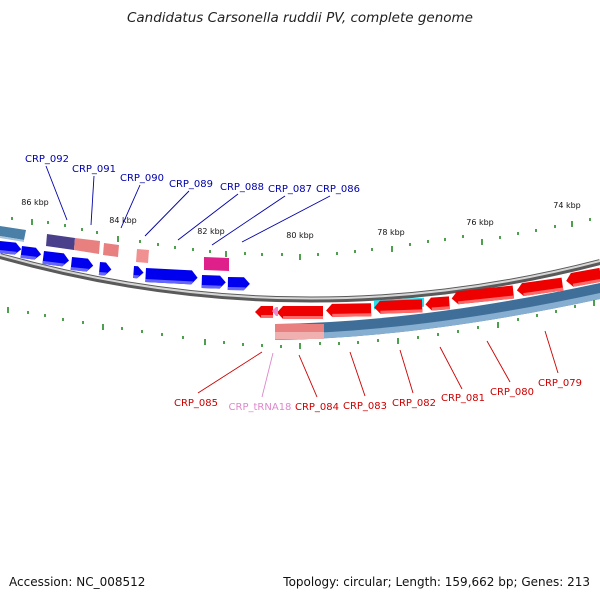 This screenshot has width=600, height=600. Describe the element at coordinates (391, 232) in the screenshot. I see `kbp-label: 78 kbp` at that location.